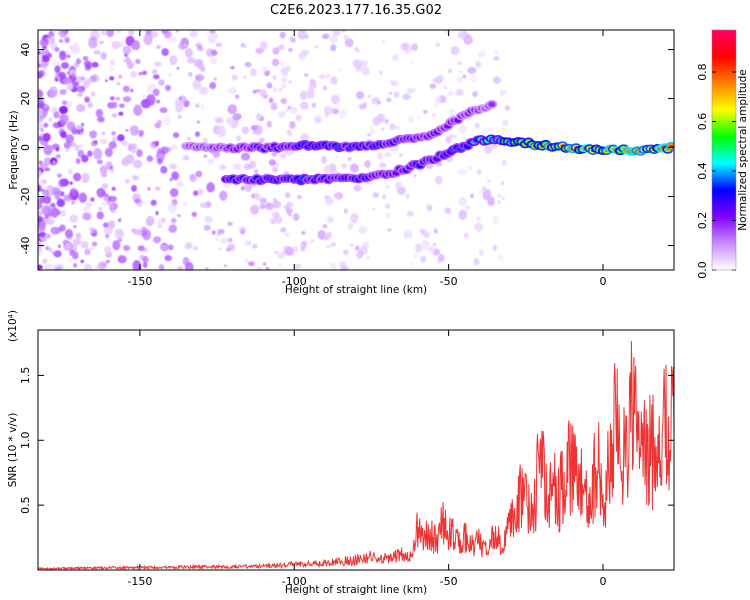  I want to click on snr-ytick-label: 1.0, so click(25, 441).